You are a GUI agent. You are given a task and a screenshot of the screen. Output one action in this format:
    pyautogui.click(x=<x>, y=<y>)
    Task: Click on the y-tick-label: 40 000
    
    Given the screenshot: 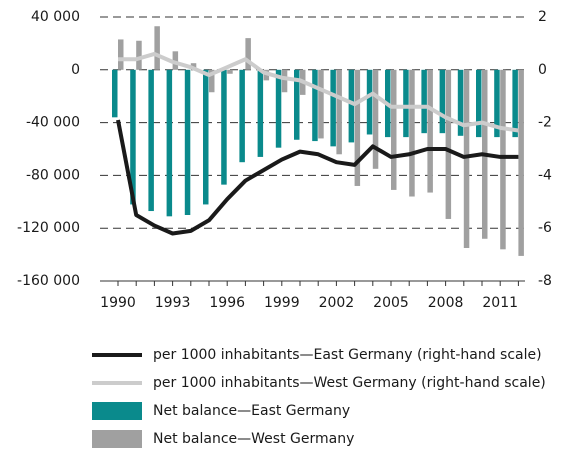 What is the action you would take?
    pyautogui.click(x=55, y=17)
    